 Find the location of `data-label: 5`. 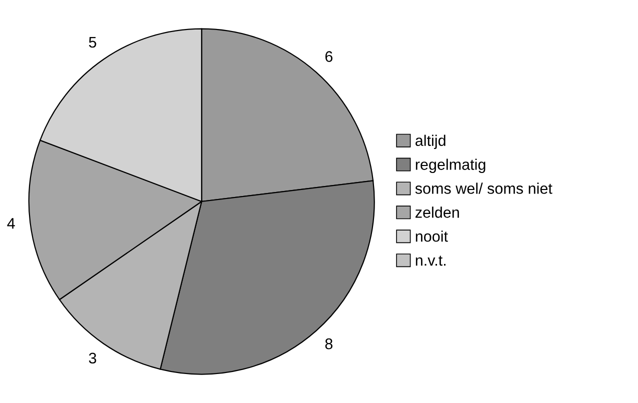

data-label: 5 is located at coordinates (92, 42).